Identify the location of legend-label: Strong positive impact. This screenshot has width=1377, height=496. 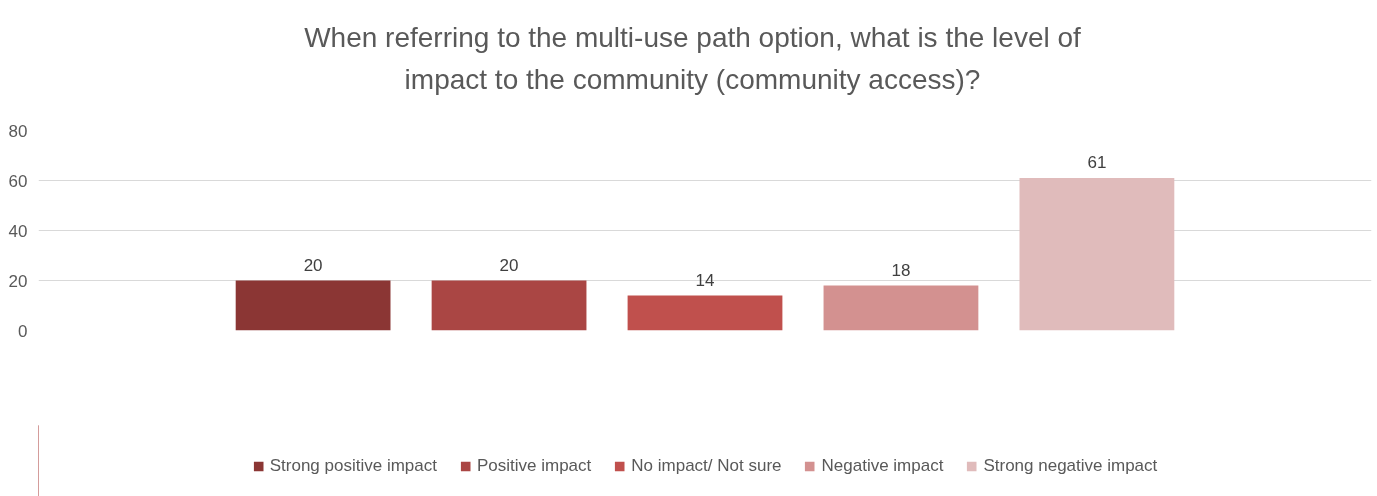
(353, 466).